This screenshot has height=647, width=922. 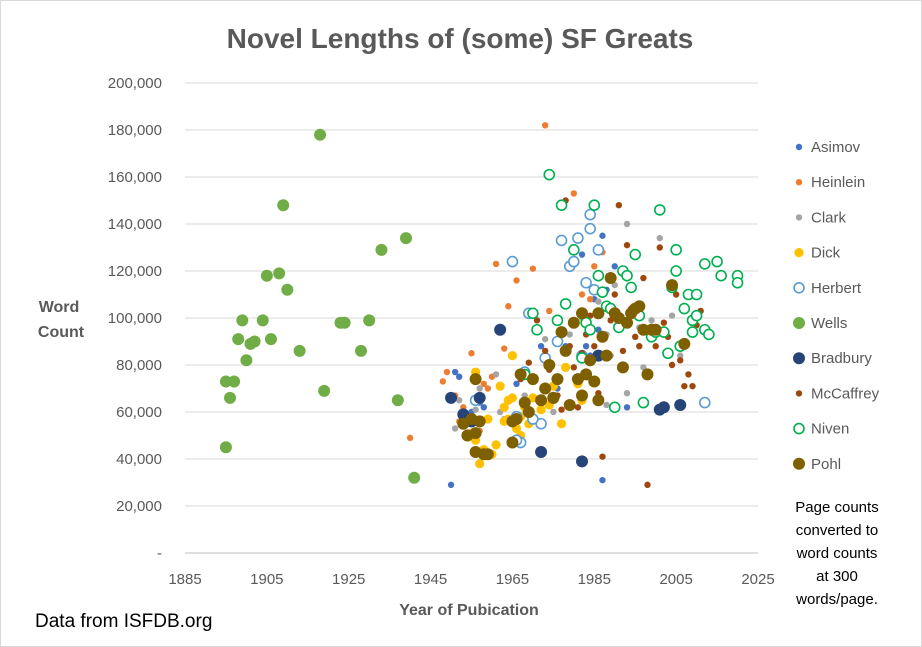 I want to click on legend-label: Dick, so click(x=826, y=253).